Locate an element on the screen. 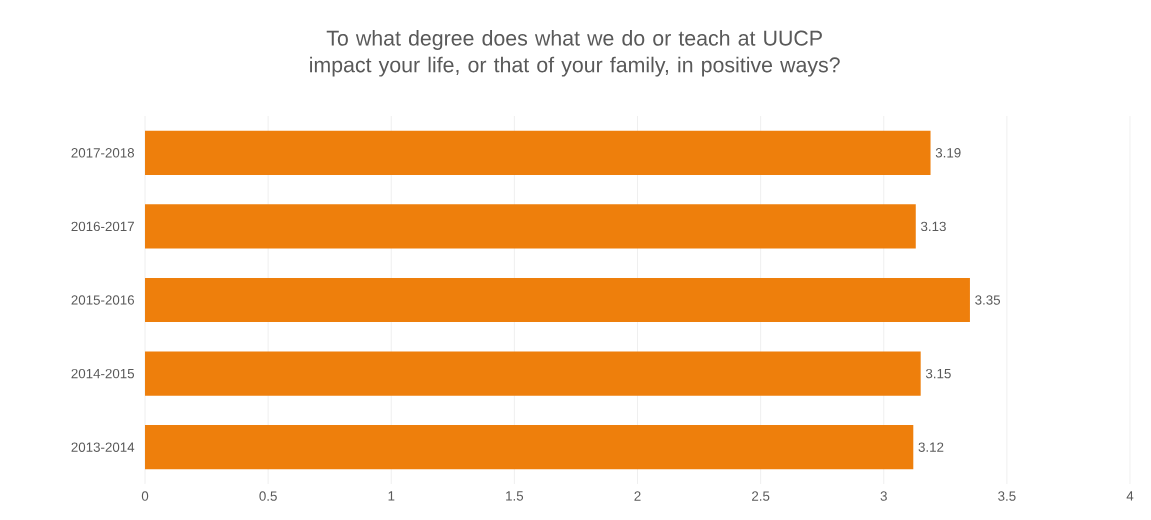 This screenshot has height=520, width=1151. data-label: 3.12 is located at coordinates (931, 447).